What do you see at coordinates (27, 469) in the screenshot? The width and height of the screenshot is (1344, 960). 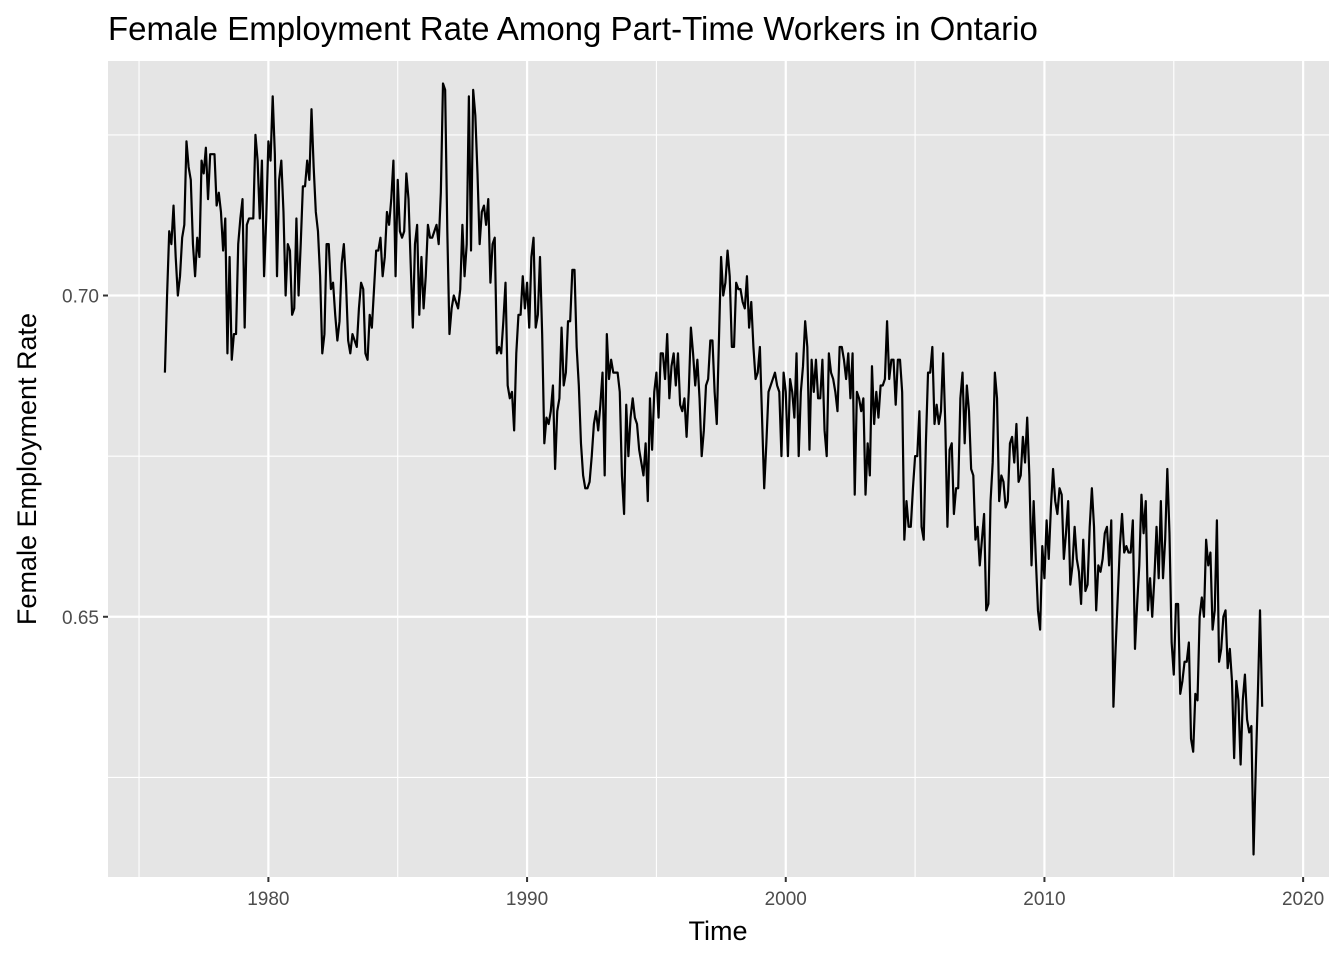 I see `y-axis-title: Female Employment Rate` at bounding box center [27, 469].